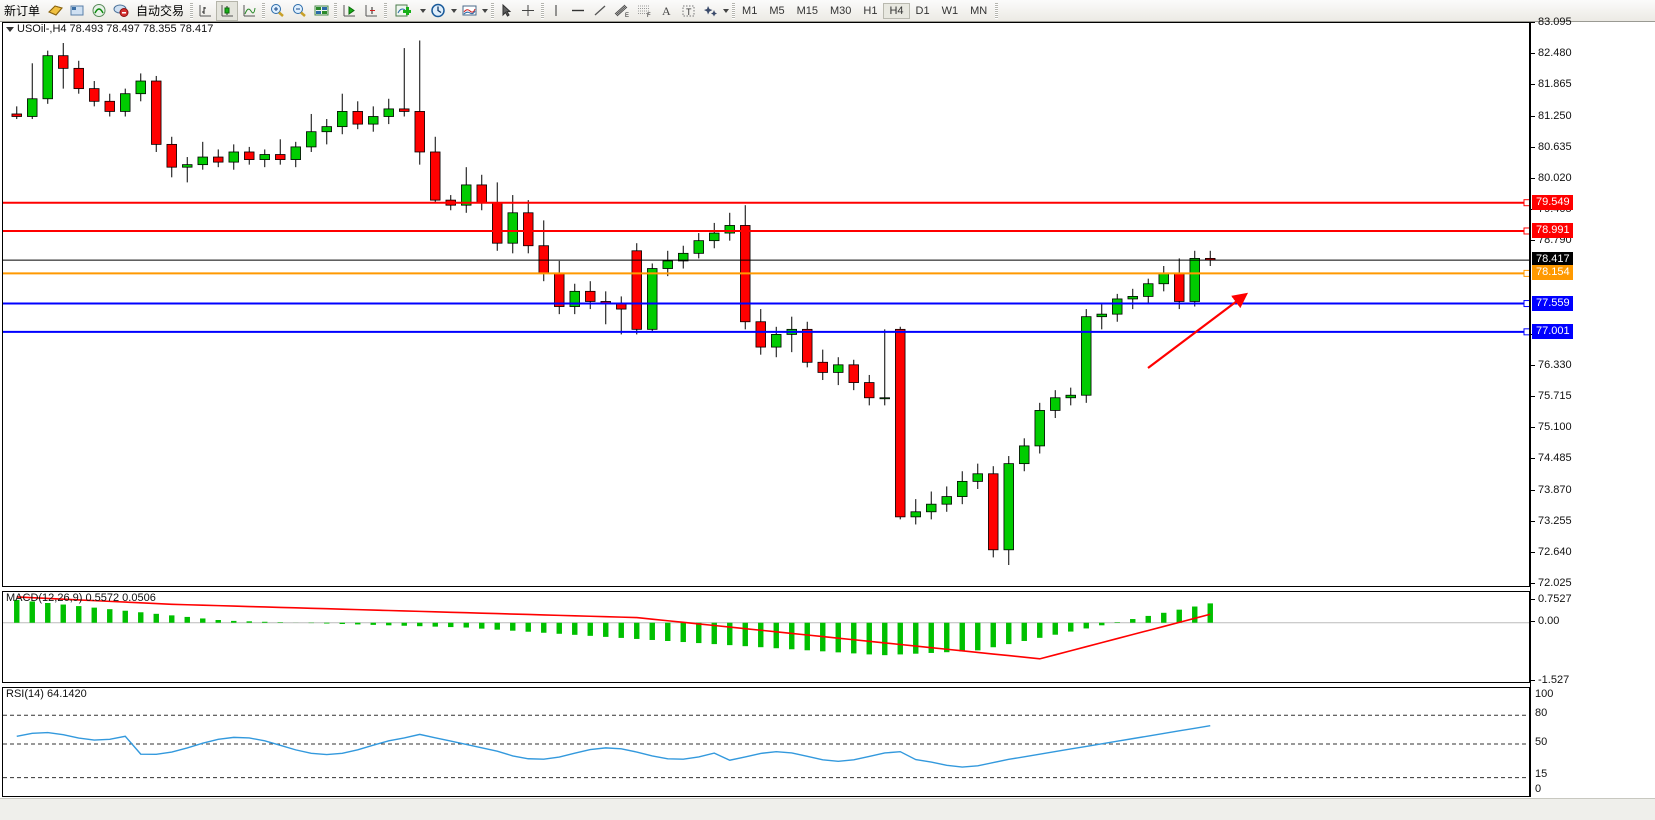 The width and height of the screenshot is (1655, 820). I want to click on rsi-canvas, so click(766, 746).